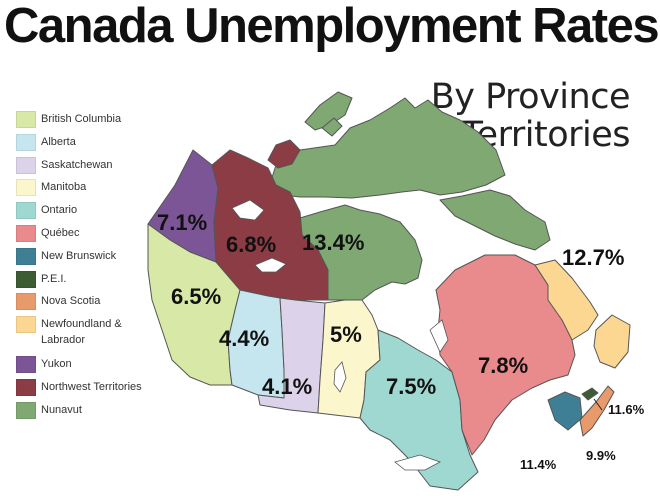  Describe the element at coordinates (81, 332) in the screenshot. I see `legend-label: Newfoundland & Labrador` at that location.